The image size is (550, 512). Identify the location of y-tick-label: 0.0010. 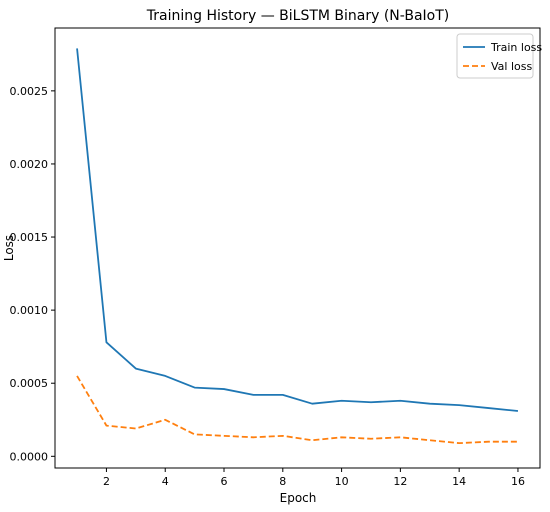
(29, 310).